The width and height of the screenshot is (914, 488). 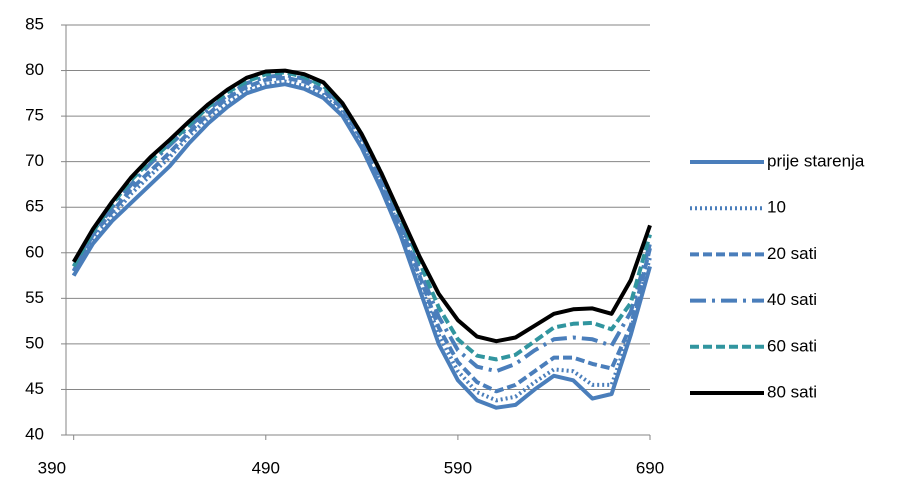 I want to click on y-tick-label: 85, so click(x=34, y=23).